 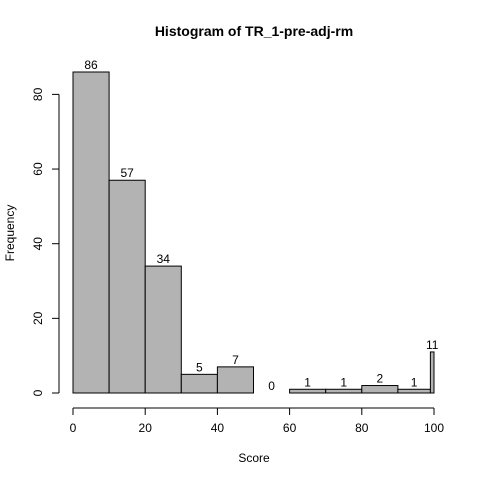 What do you see at coordinates (254, 458) in the screenshot?
I see `x-axis-label: Score` at bounding box center [254, 458].